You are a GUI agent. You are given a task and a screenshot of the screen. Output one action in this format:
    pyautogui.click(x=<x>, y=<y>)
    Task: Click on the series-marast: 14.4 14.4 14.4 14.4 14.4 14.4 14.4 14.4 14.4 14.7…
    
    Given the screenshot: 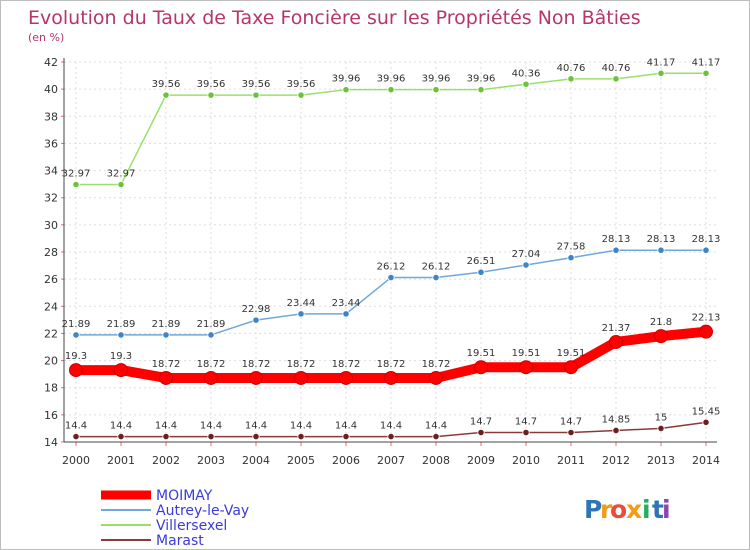 What is the action you would take?
    pyautogui.click(x=393, y=423)
    